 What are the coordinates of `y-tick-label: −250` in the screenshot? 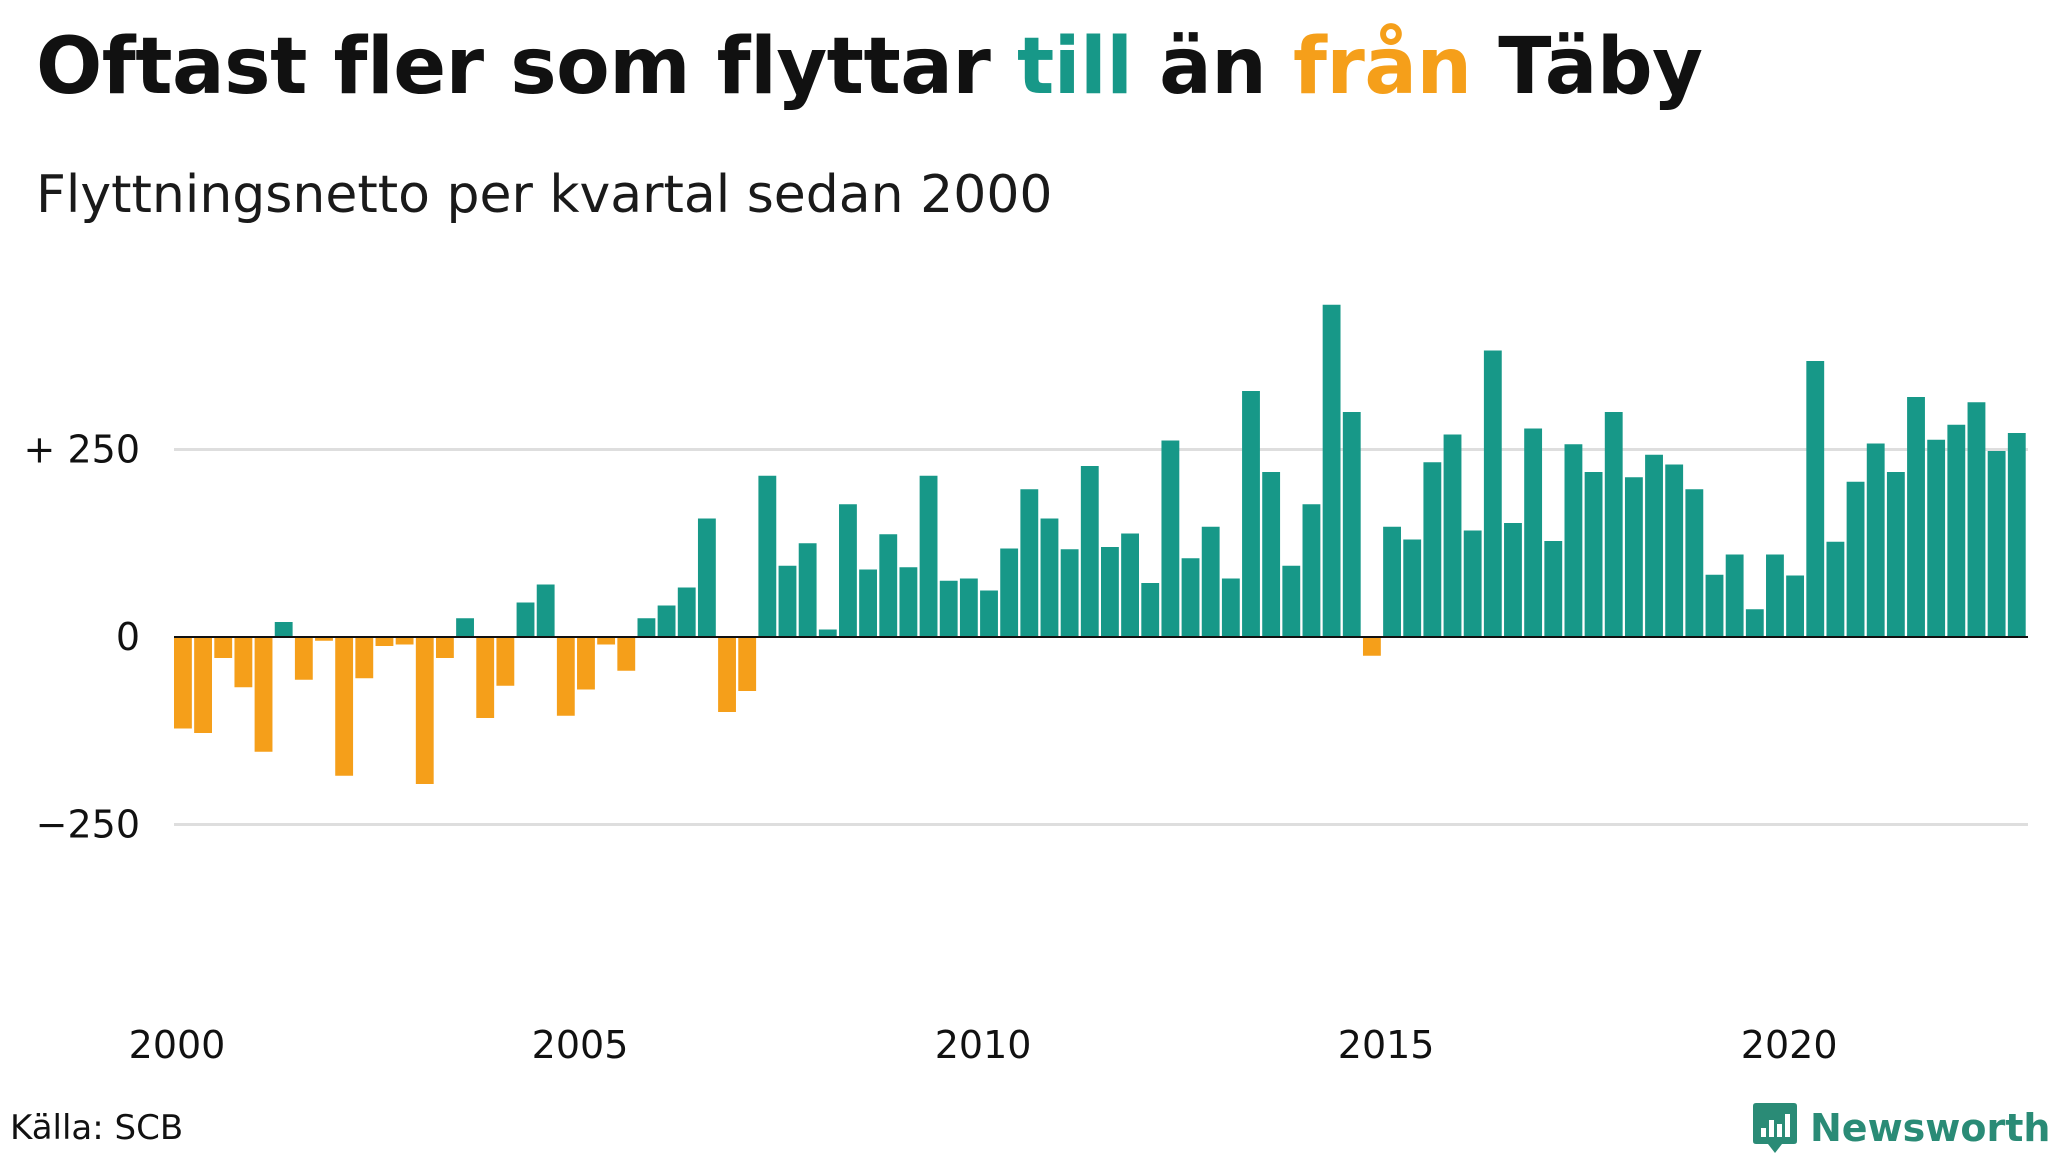 It's located at (88, 825).